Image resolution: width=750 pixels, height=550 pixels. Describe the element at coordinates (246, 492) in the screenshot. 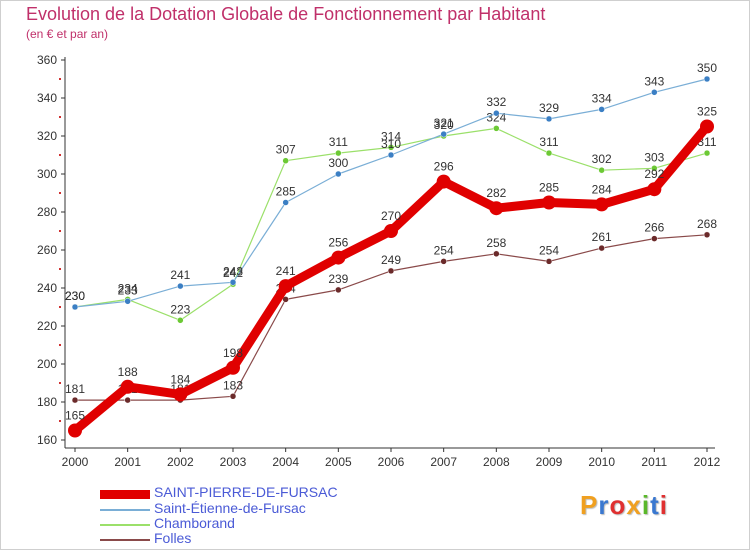

I see `legend-label: SAINT-PIERRE-DE-FURSAC` at that location.